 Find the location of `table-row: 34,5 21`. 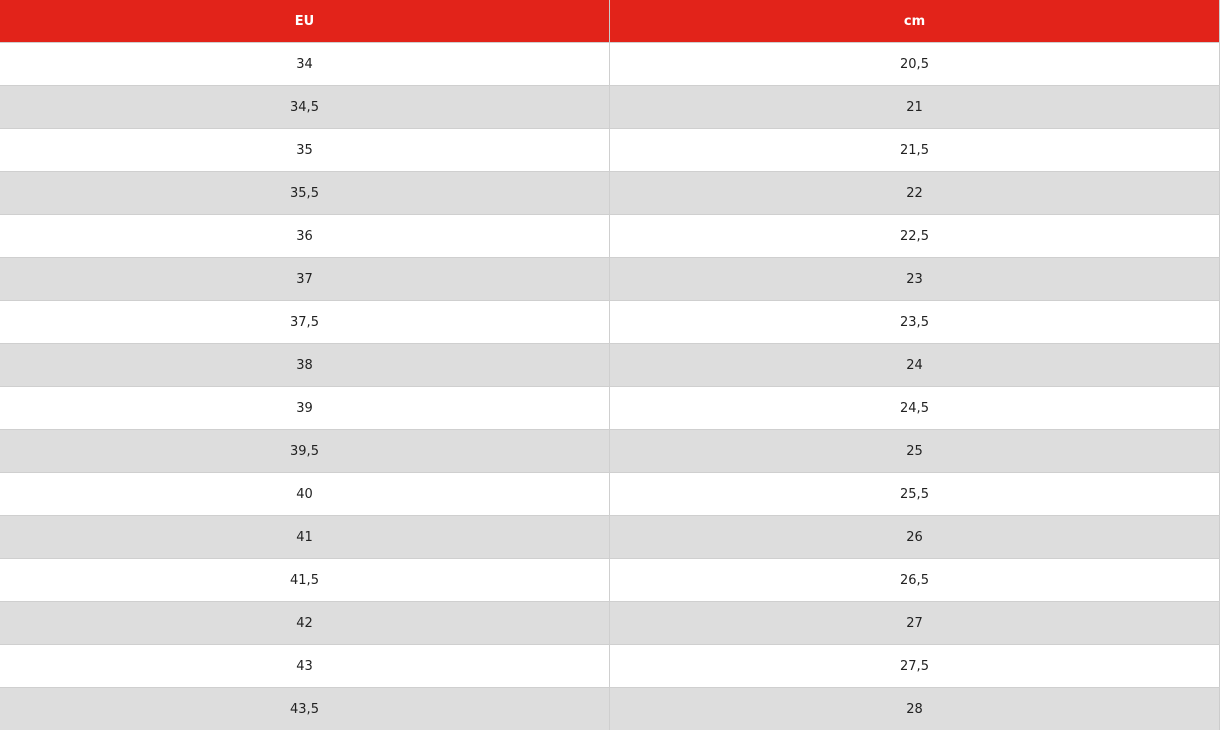

table-row: 34,5 21 is located at coordinates (610, 107).